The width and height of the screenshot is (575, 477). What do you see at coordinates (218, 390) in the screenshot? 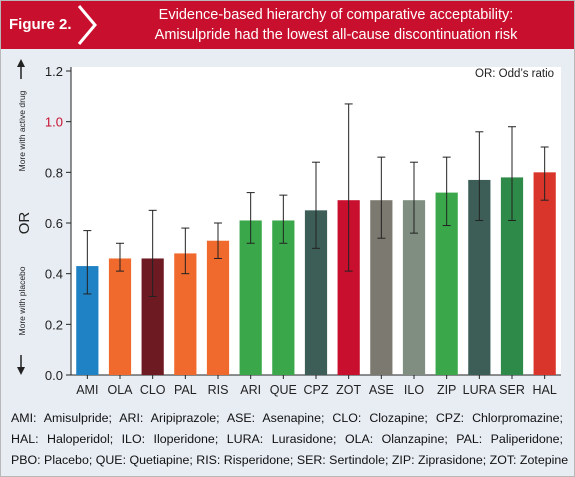
I see `x-tick-label: RIS` at bounding box center [218, 390].